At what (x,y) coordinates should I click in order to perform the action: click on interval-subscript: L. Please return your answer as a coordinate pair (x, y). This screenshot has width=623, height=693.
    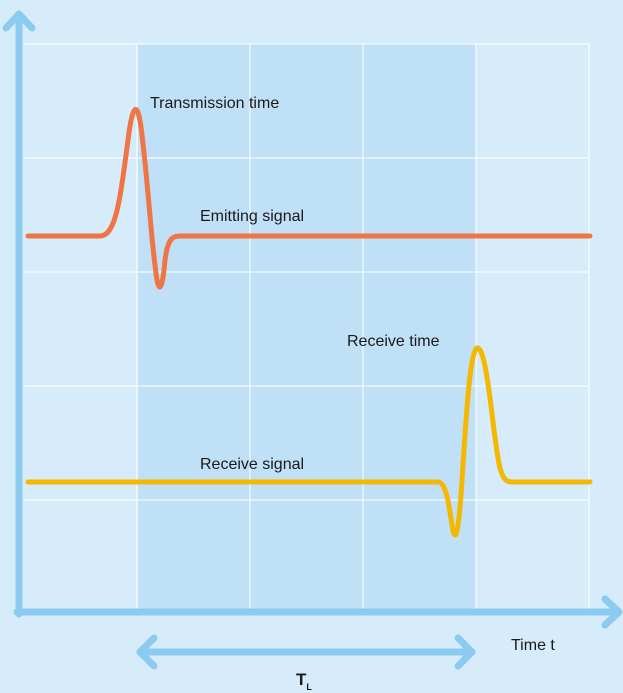
    Looking at the image, I should click on (309, 687).